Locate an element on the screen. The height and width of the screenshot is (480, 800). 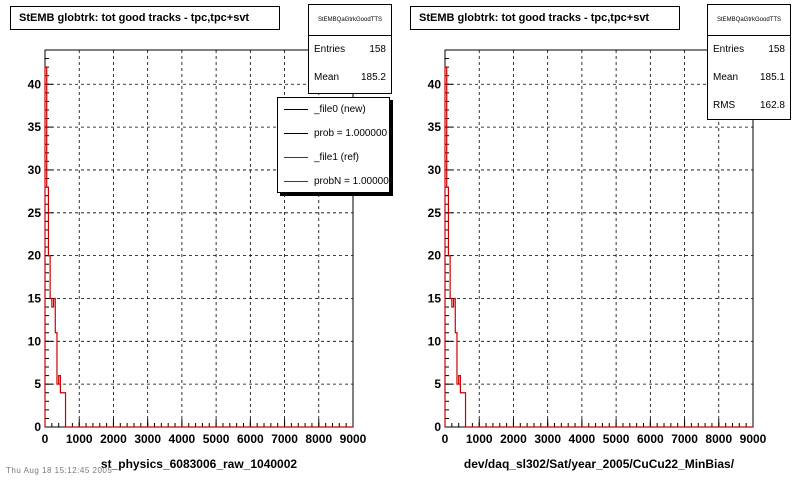
right-stats-rms-value: 162.8 is located at coordinates (772, 105).